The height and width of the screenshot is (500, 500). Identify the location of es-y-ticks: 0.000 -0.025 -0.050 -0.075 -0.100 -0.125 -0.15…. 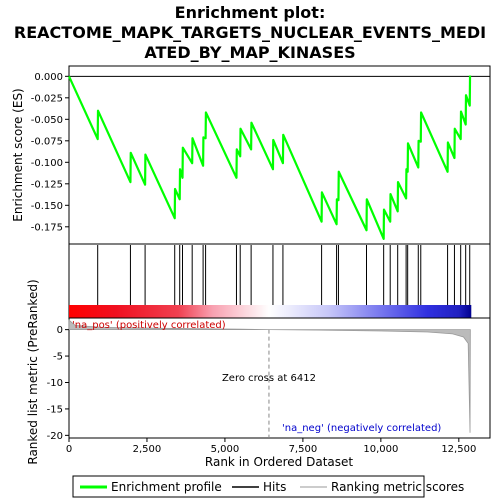
(50, 152).